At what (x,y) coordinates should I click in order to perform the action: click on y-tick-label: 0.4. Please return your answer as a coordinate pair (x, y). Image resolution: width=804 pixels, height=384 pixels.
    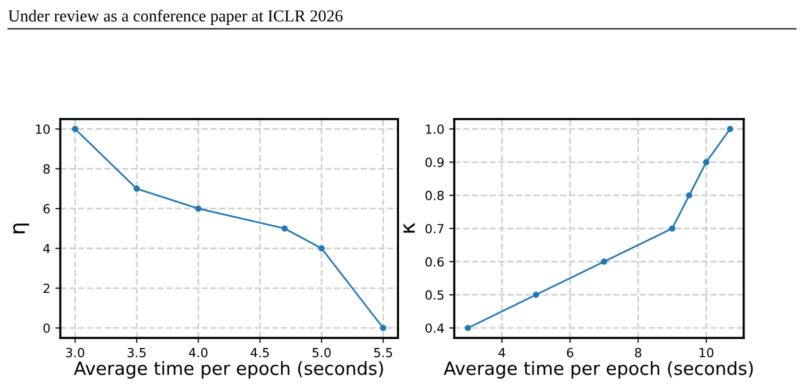
    Looking at the image, I should click on (434, 328).